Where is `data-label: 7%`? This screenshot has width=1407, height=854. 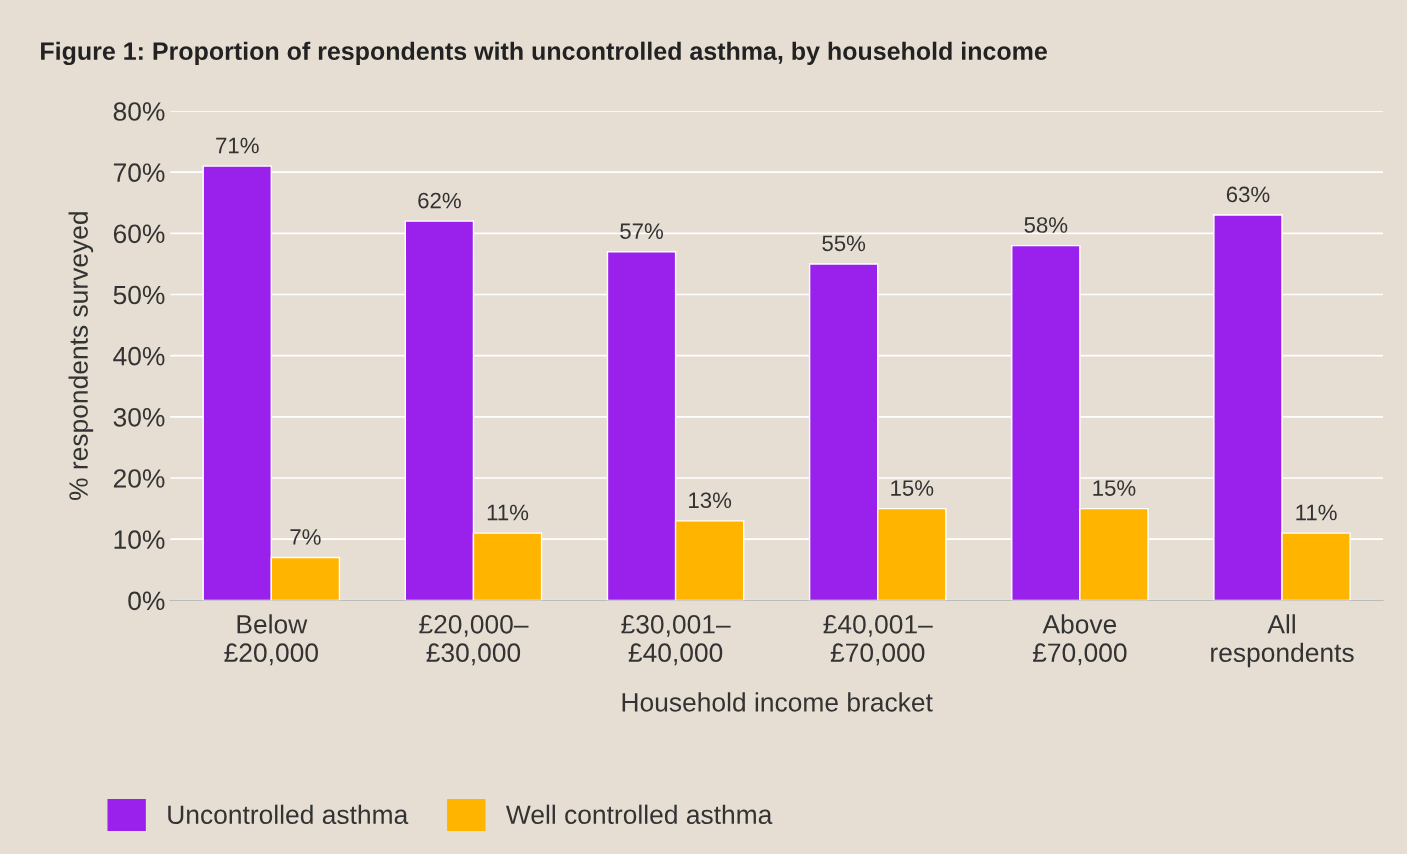 data-label: 7% is located at coordinates (305, 537).